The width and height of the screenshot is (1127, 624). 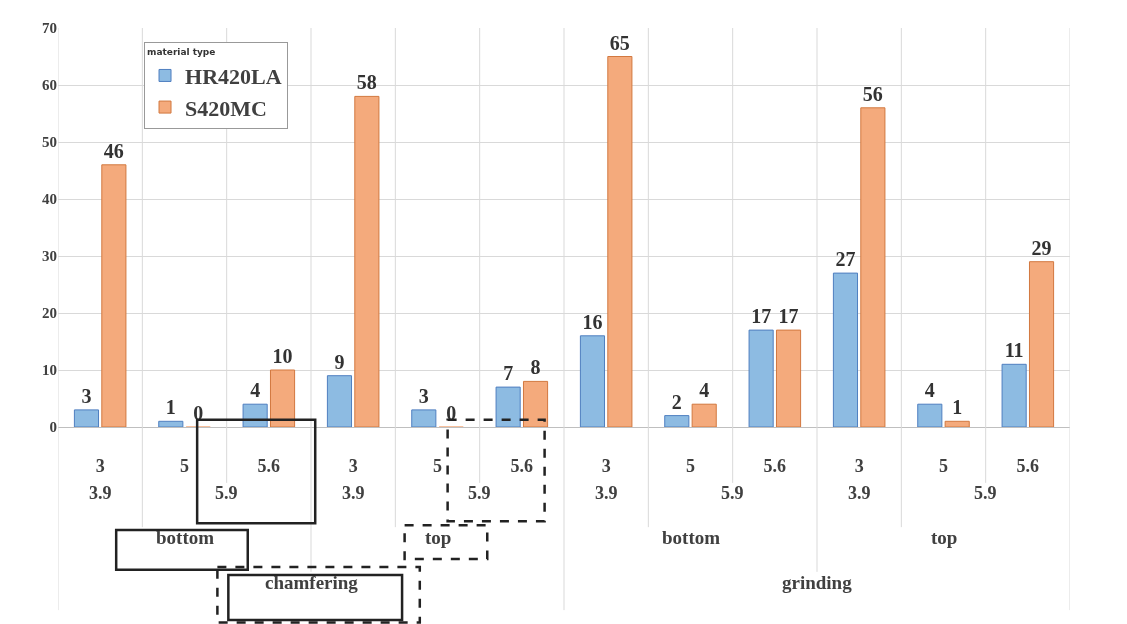 What do you see at coordinates (49, 142) in the screenshot?
I see `y-tick-label: 50` at bounding box center [49, 142].